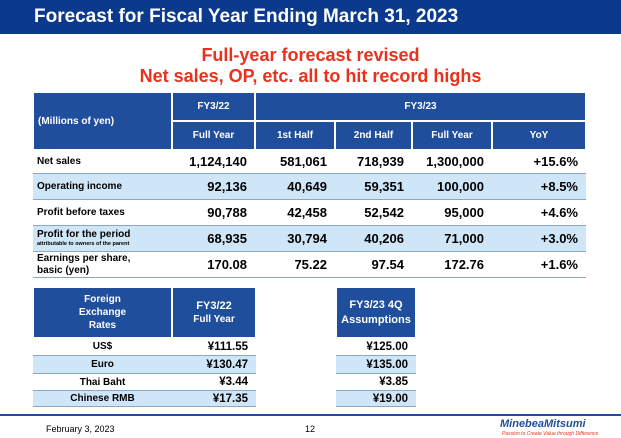  I want to click on fx-value: ¥130.47, so click(214, 365).